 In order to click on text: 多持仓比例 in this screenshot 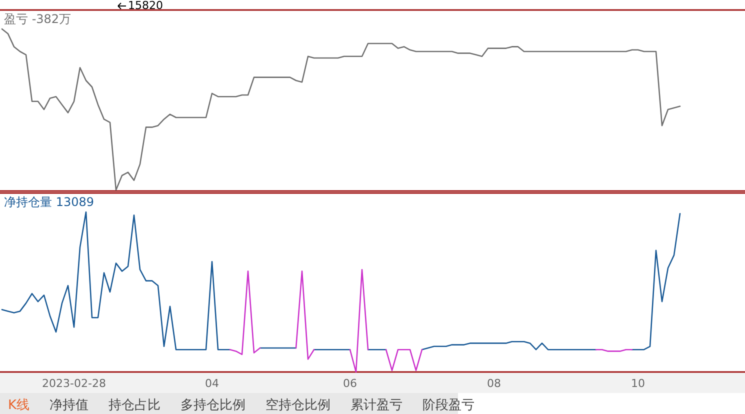, I will do `click(213, 405)`.